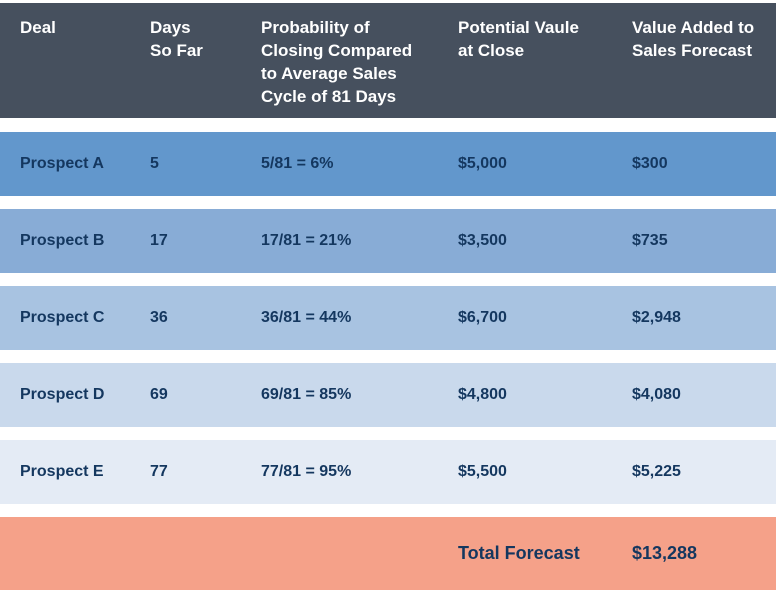 This screenshot has height=590, width=779. What do you see at coordinates (388, 318) in the screenshot?
I see `table-row-prospect-c: Prospect C 36 36/81 = 44% $6,700 $2,948` at bounding box center [388, 318].